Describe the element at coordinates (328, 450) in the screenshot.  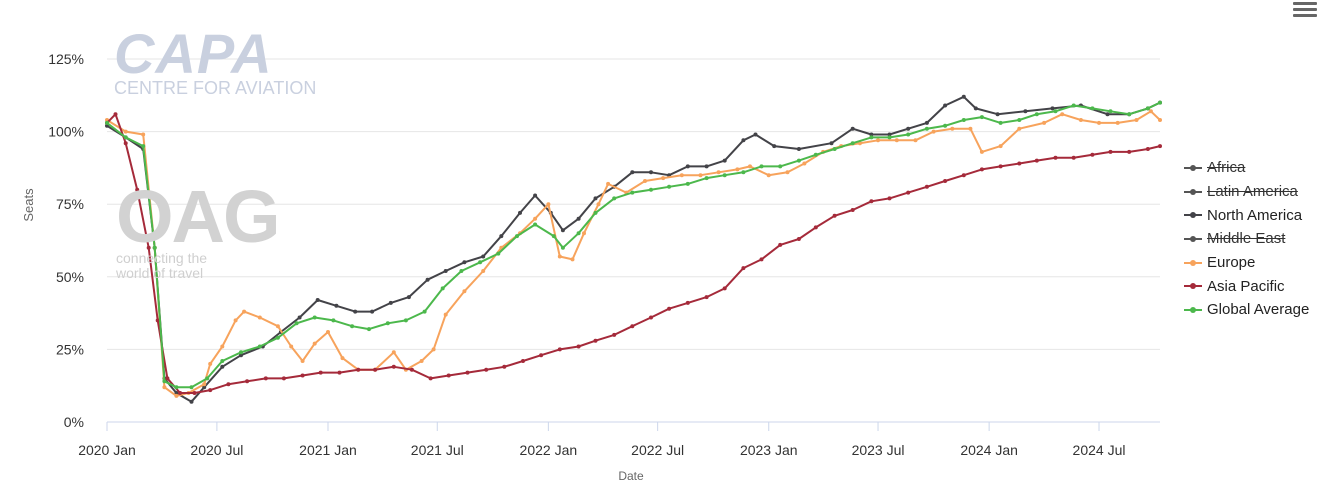
I see `x-tick-label: 2021 Jan` at that location.